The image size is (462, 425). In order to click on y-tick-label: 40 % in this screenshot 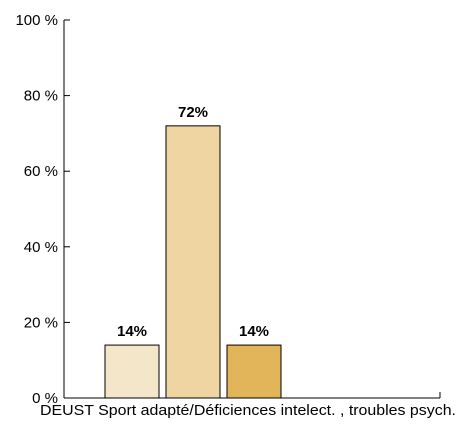, I will do `click(41, 247)`.